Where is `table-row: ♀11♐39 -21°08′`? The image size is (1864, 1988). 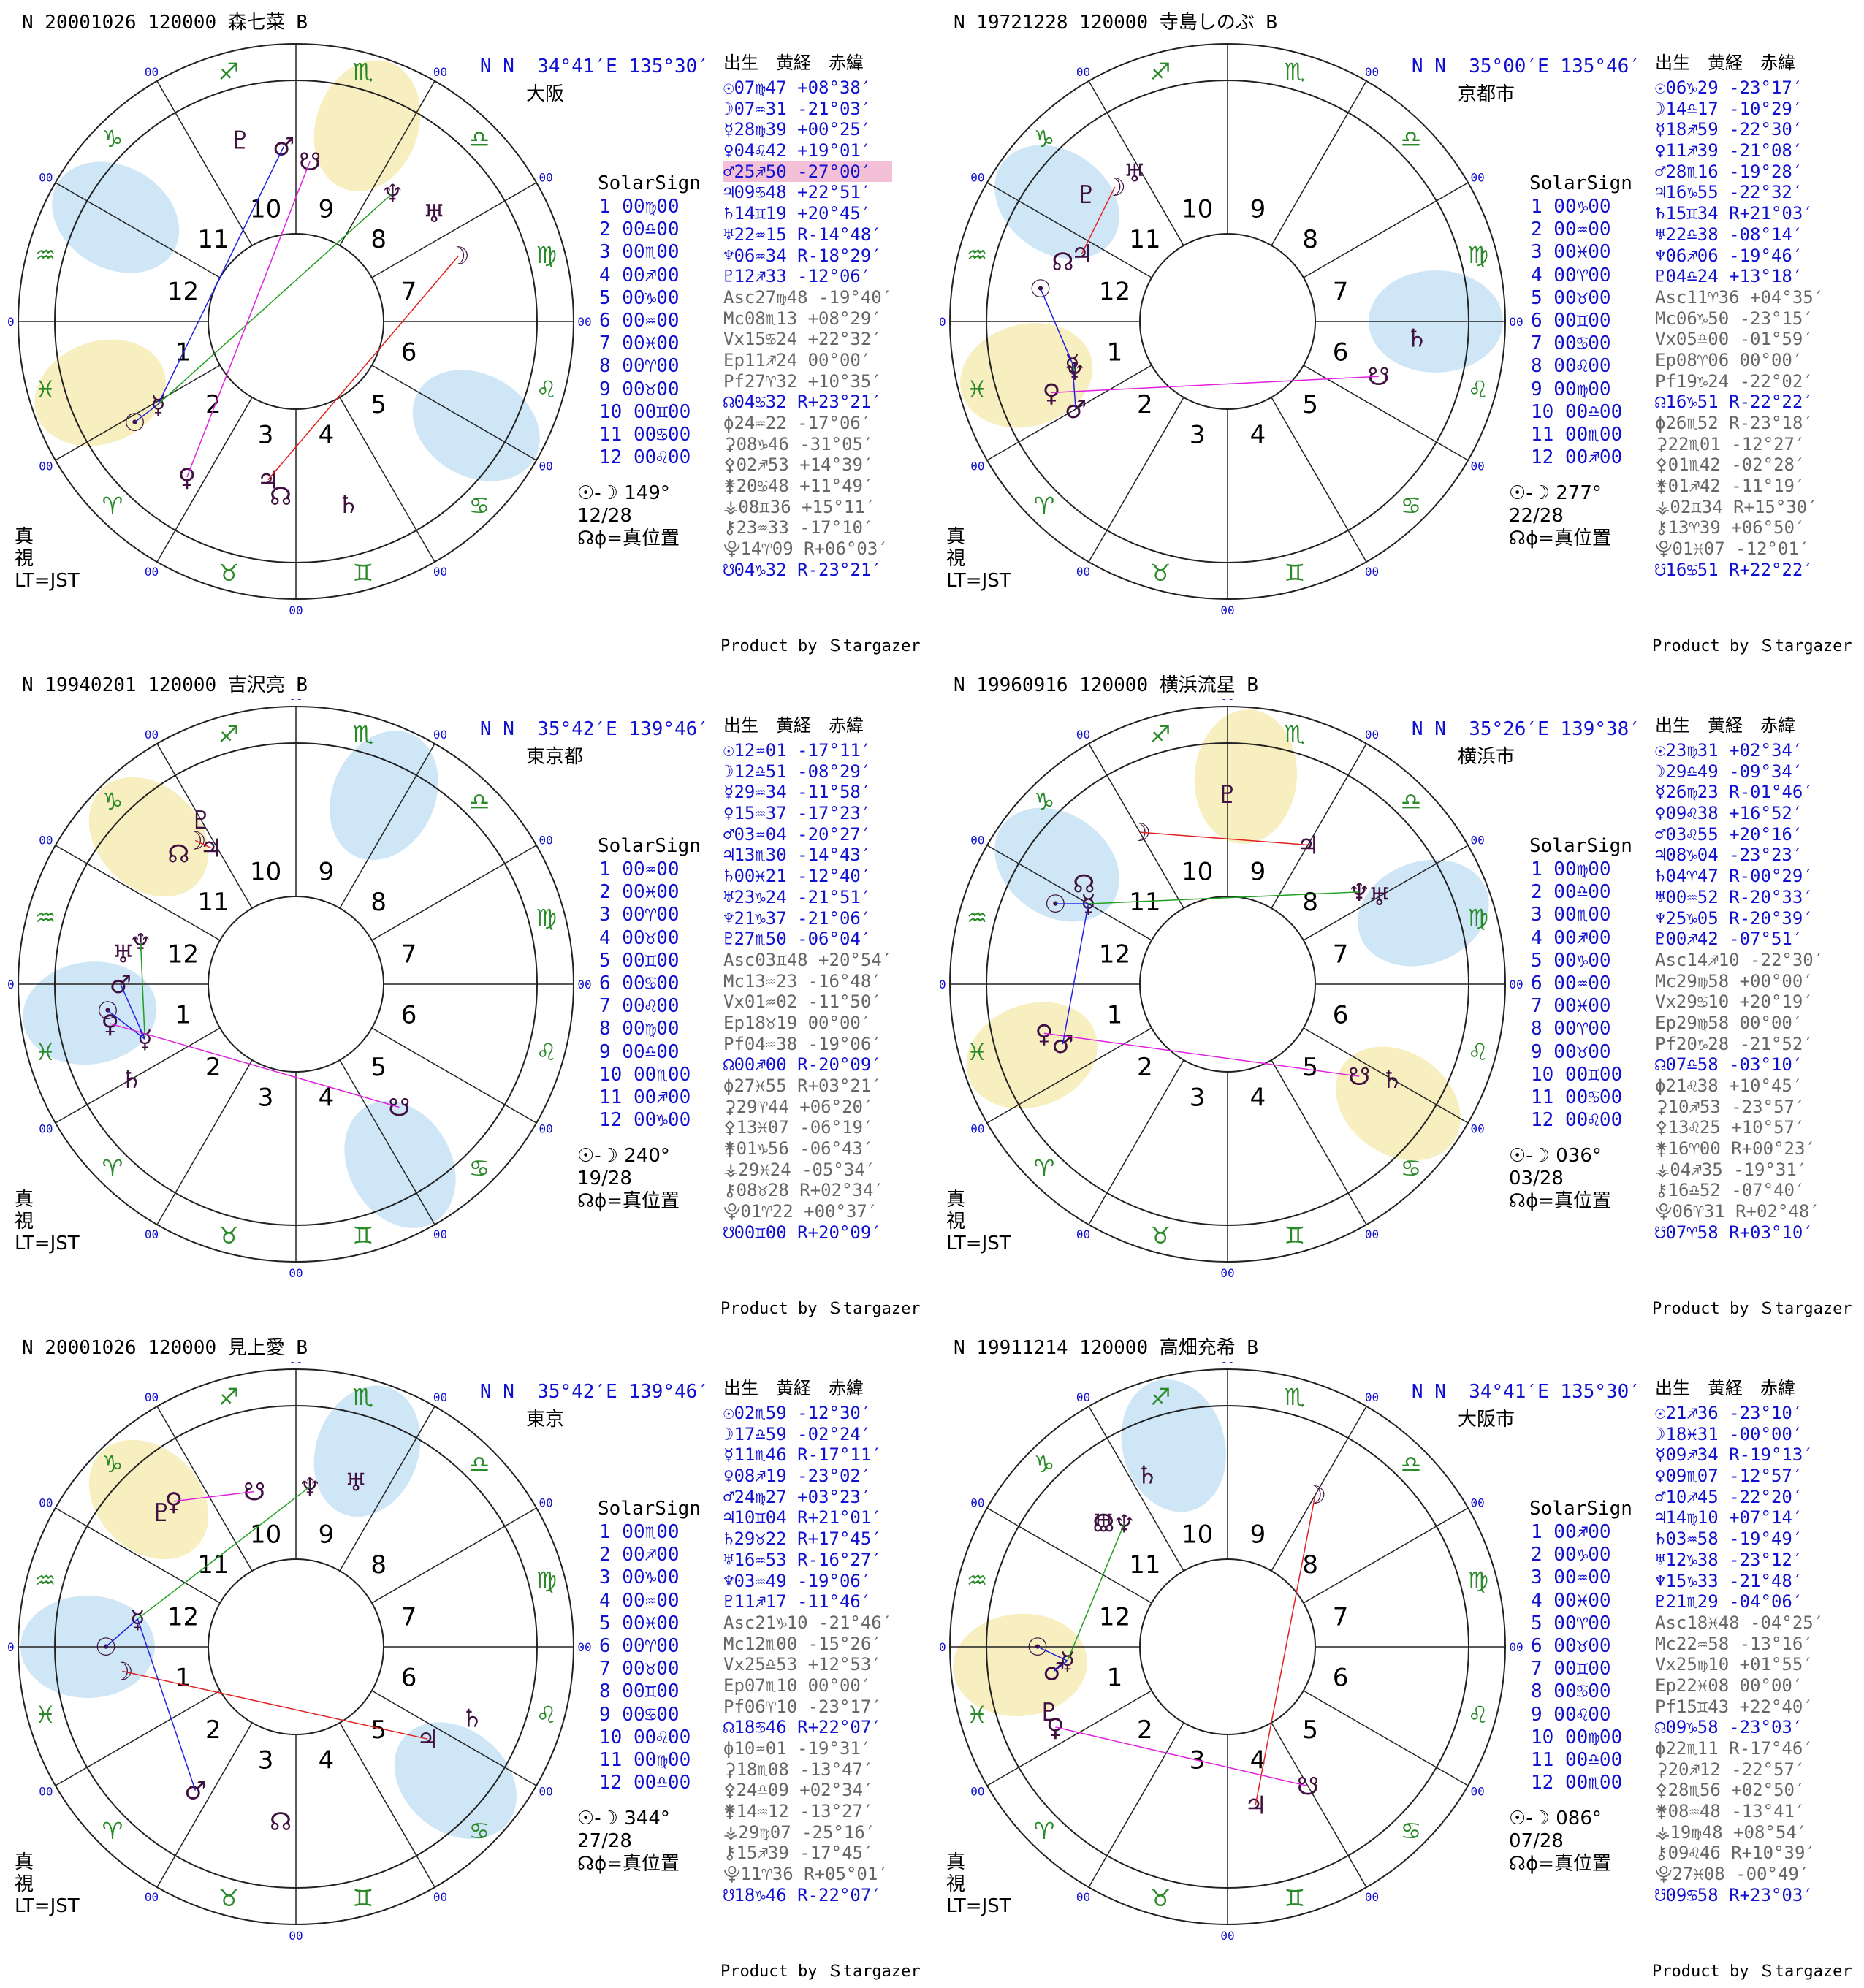 table-row: ♀11♐39 -21°08′ is located at coordinates (1729, 150).